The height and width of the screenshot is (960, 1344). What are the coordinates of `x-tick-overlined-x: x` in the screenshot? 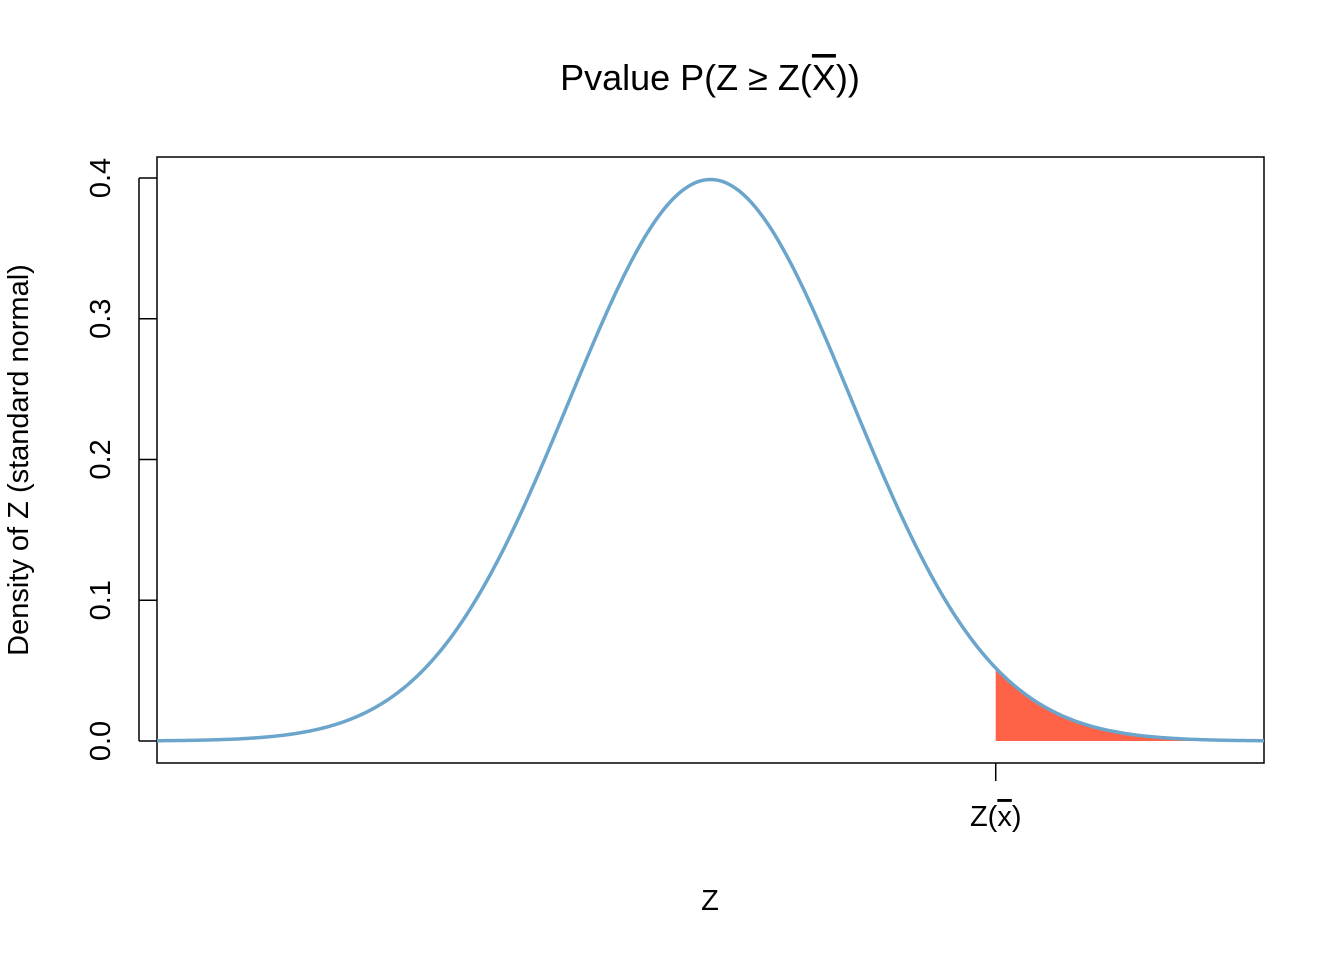 It's located at (1004, 817).